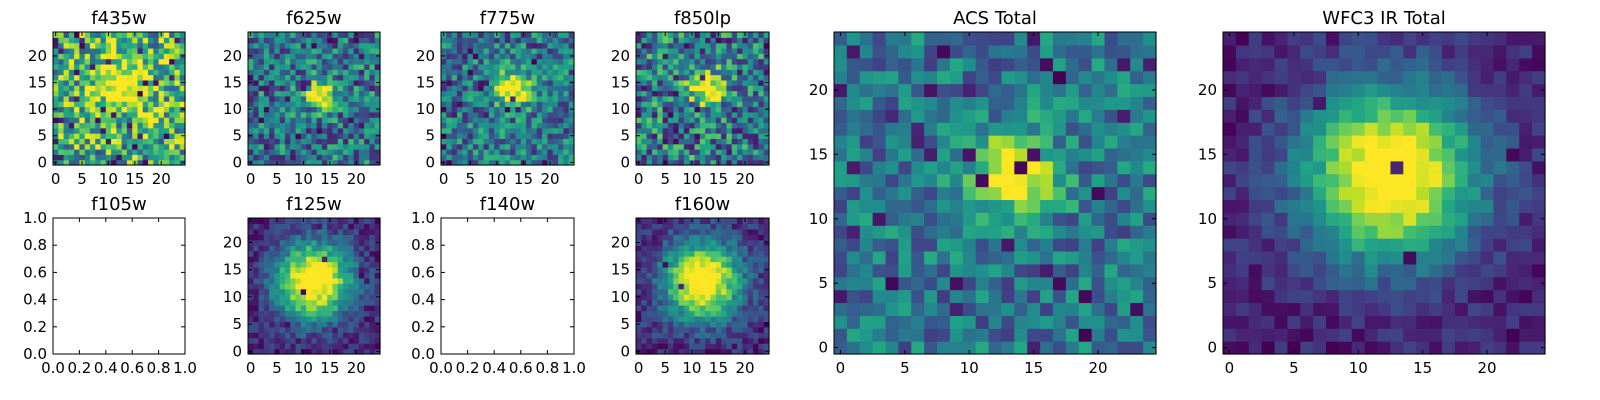  Describe the element at coordinates (625, 136) in the screenshot. I see `y-tick-label: 5` at that location.